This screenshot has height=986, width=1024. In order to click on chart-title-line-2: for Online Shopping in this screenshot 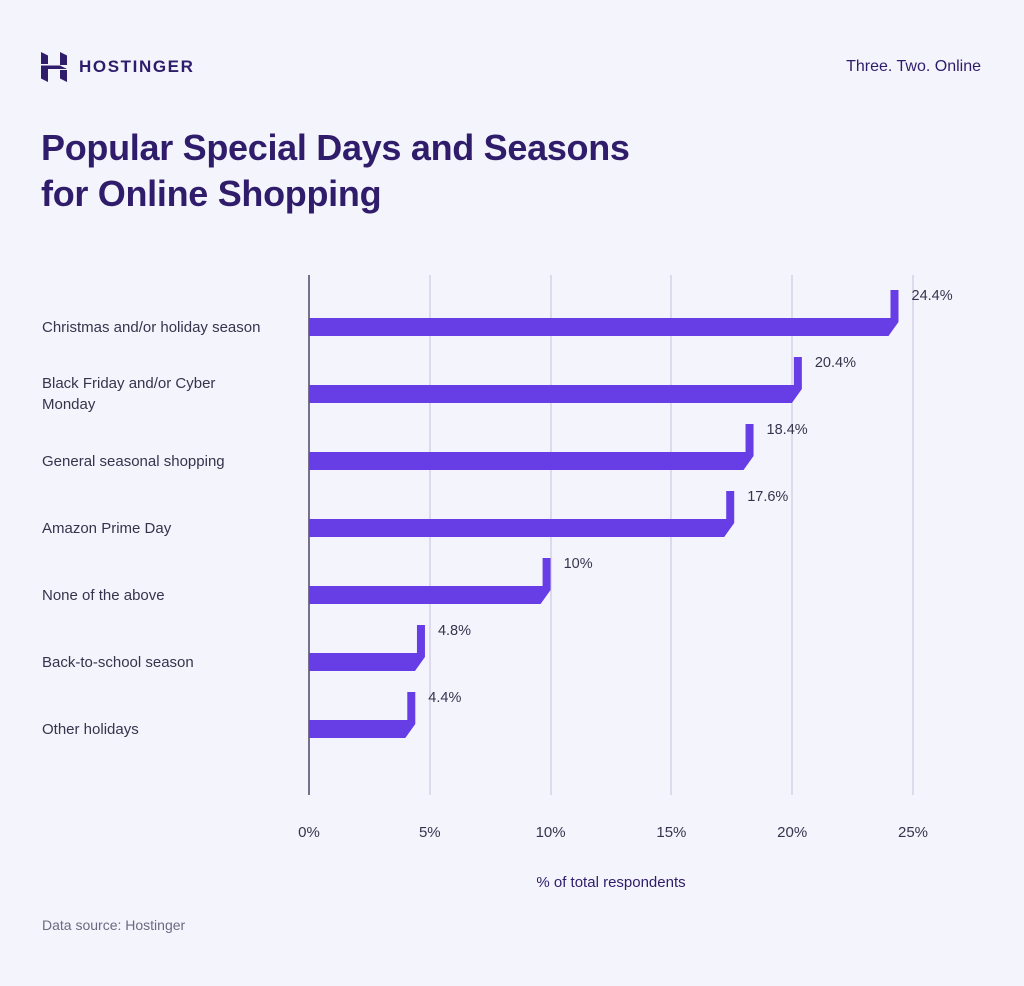, I will do `click(211, 193)`.